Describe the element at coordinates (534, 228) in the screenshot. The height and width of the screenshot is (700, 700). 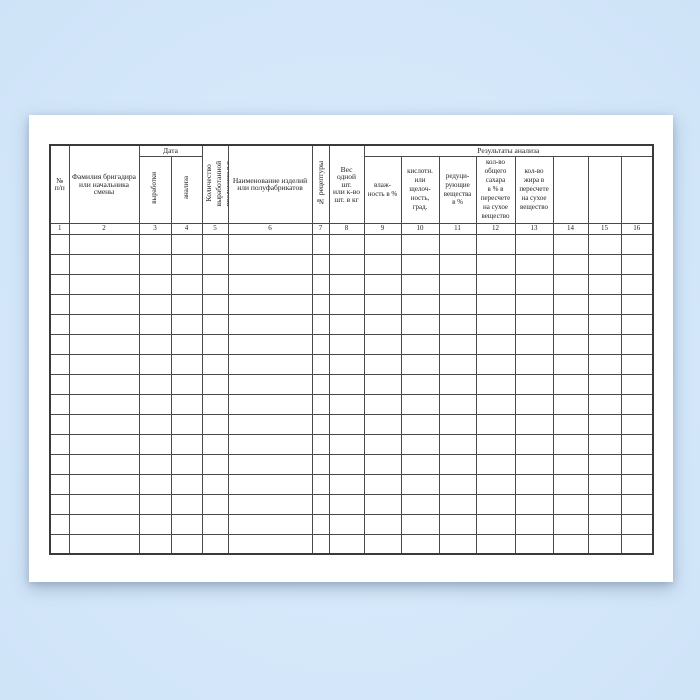
I see `column-number: 13` at that location.